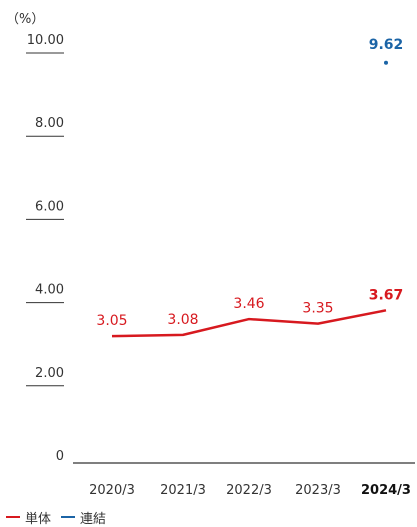 The height and width of the screenshot is (527, 417). I want to click on y-tick-label: 2.00, so click(49, 373).